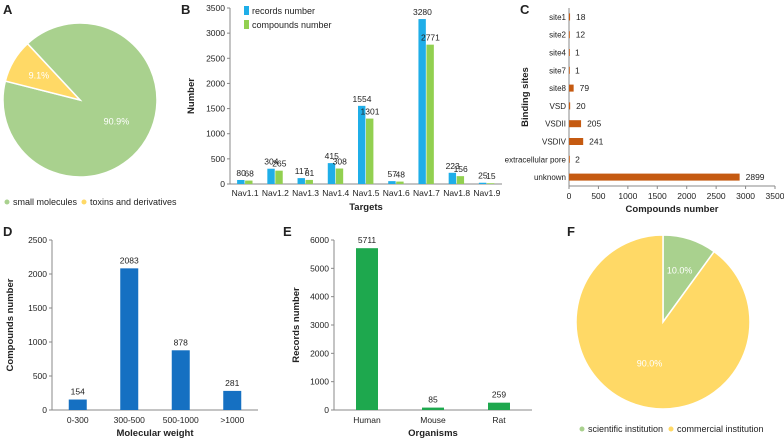 The height and width of the screenshot is (438, 784). I want to click on legend-f-label: commercial institution, so click(720, 429).